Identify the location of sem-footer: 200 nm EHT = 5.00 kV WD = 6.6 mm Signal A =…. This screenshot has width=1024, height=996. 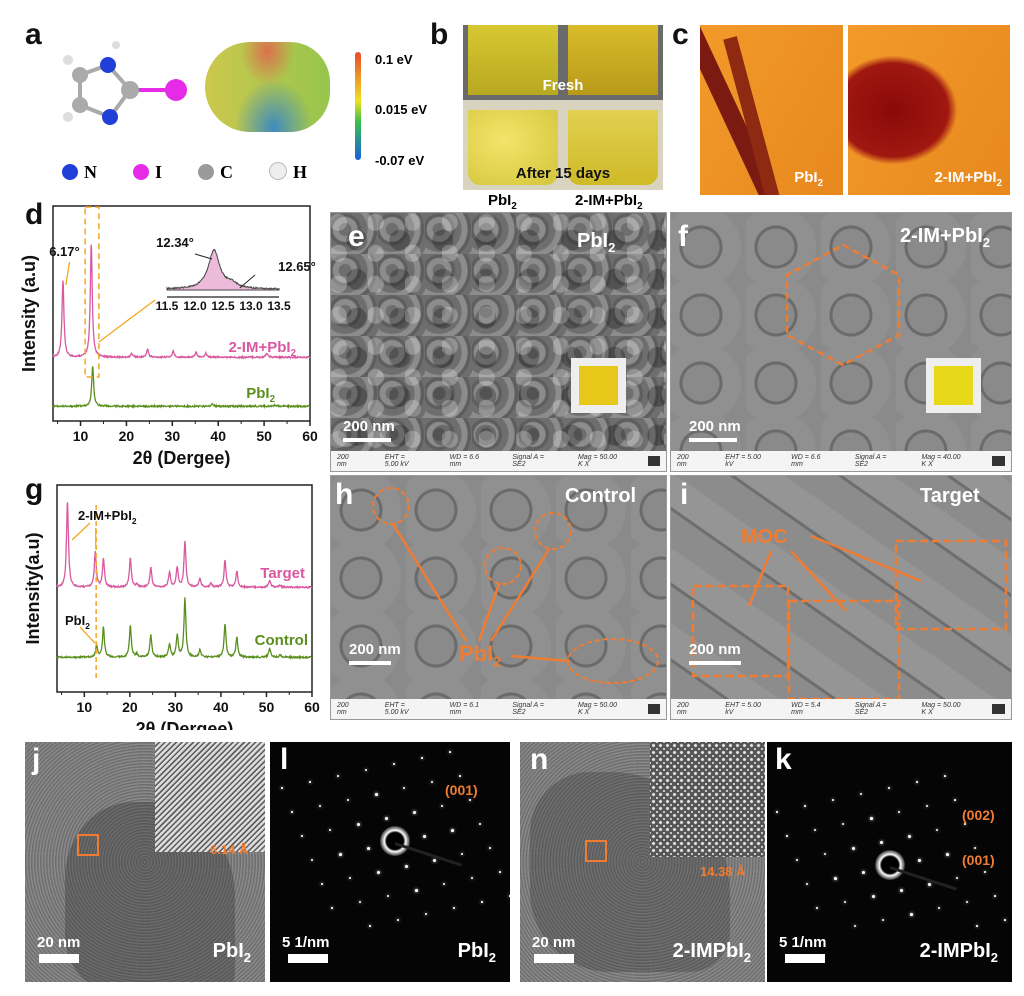
(498, 461).